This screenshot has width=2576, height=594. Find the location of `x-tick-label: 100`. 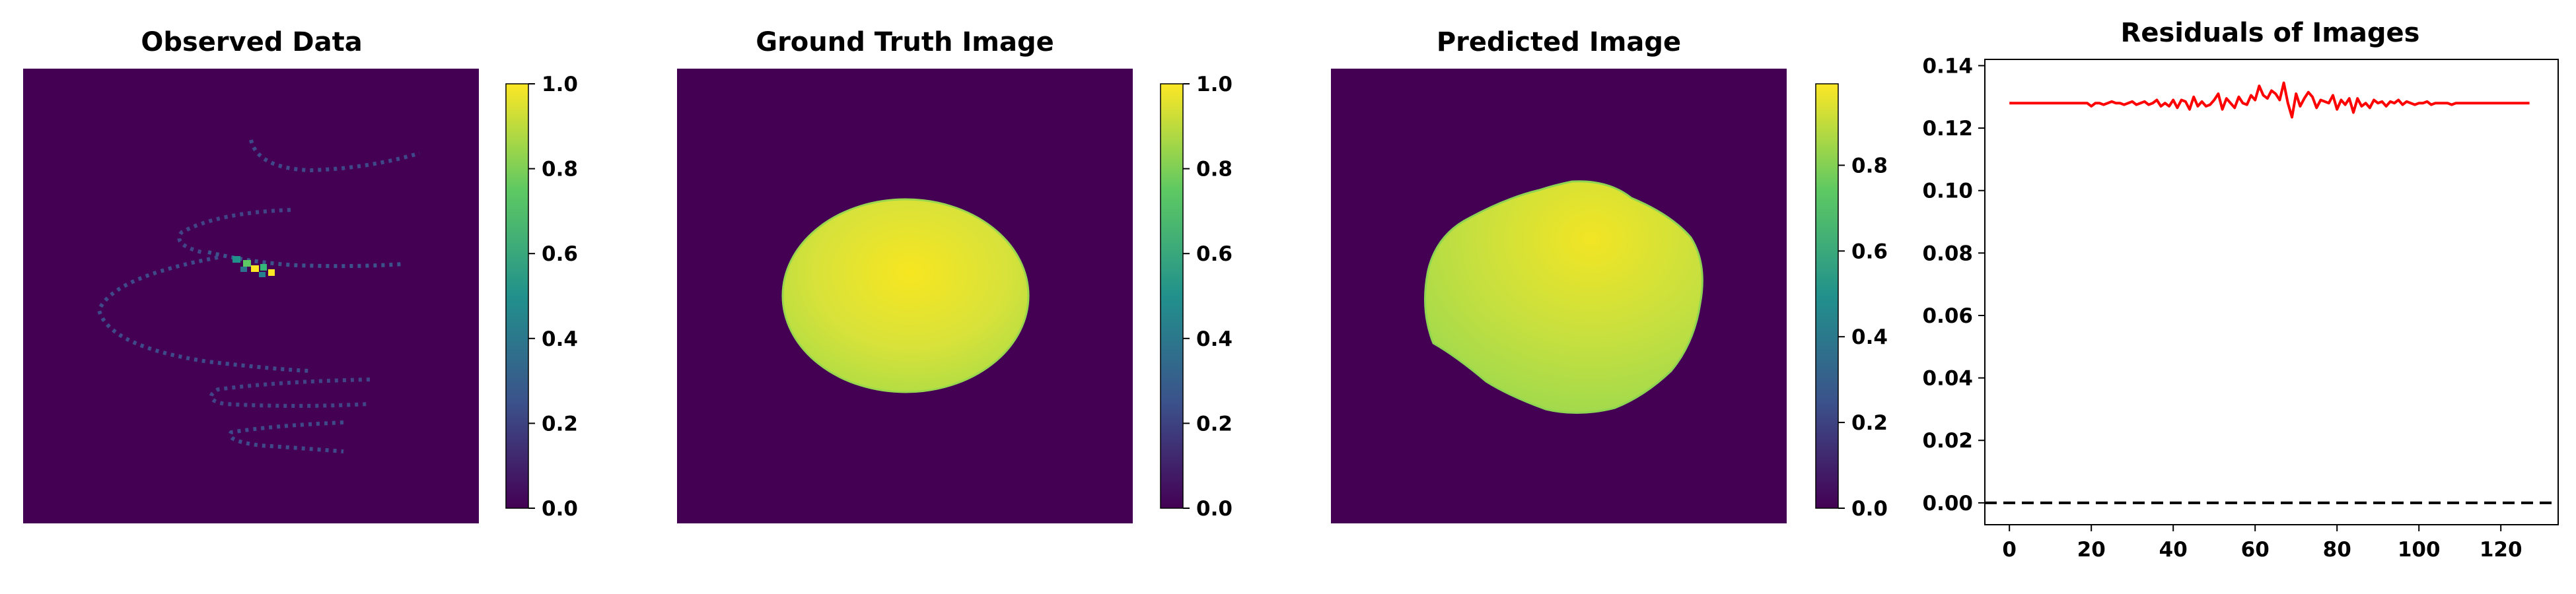

x-tick-label: 100 is located at coordinates (2419, 550).